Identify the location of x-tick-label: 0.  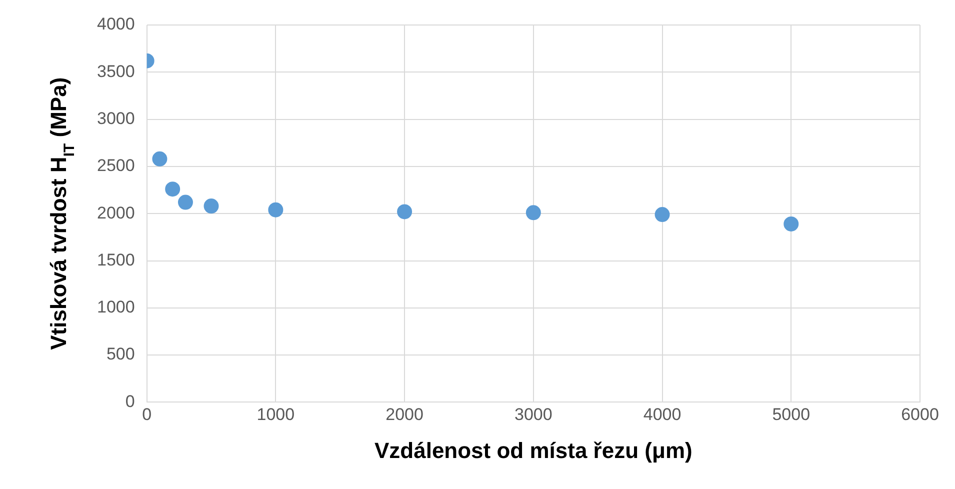
(147, 414).